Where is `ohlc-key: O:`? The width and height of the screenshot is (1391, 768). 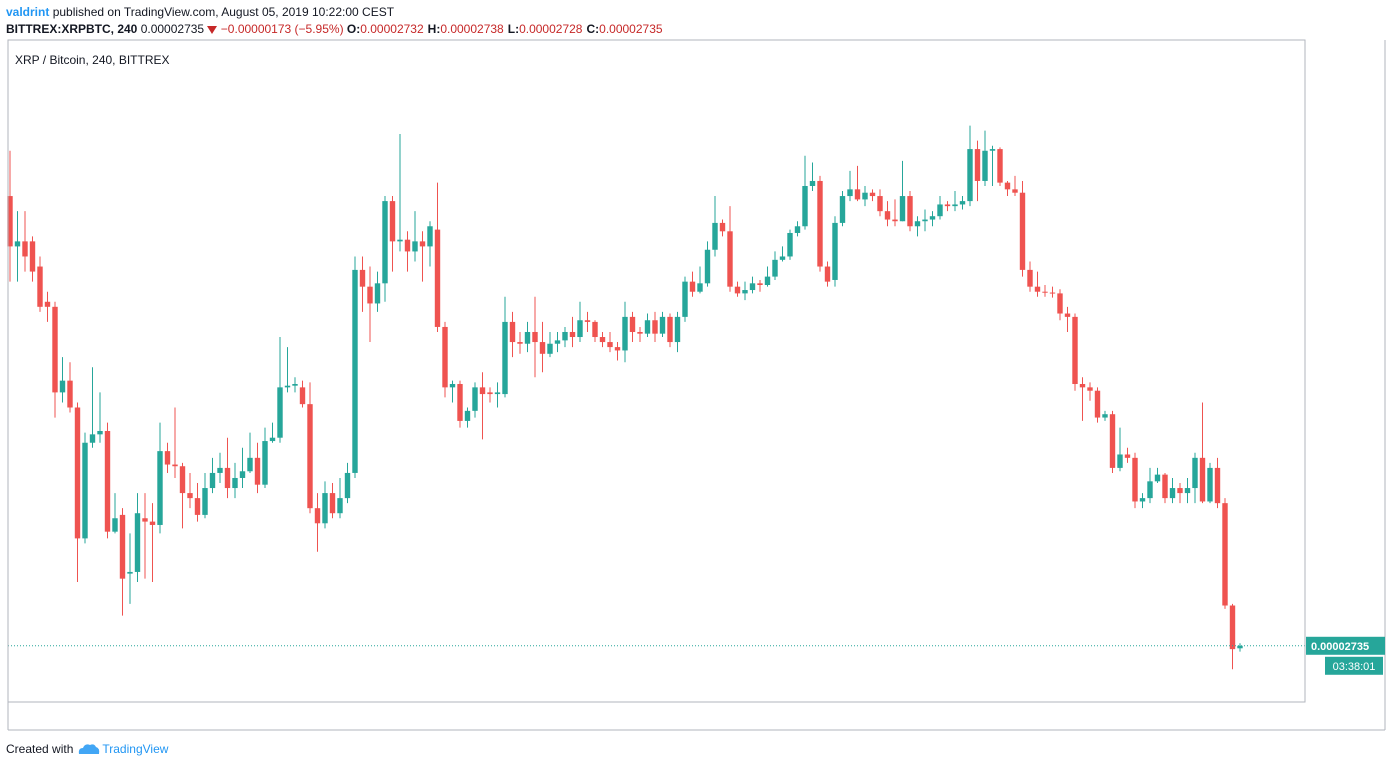 ohlc-key: O: is located at coordinates (353, 29).